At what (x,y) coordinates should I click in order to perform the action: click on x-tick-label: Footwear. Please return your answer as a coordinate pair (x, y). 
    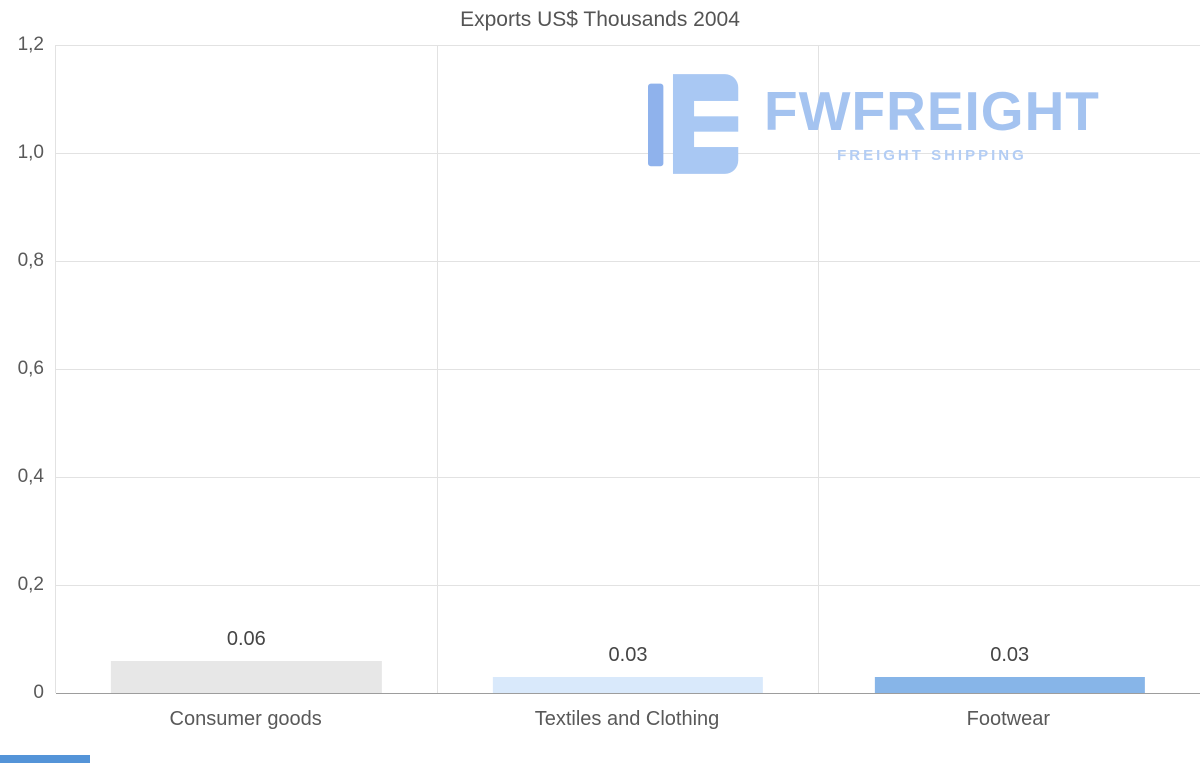
    Looking at the image, I should click on (1008, 719).